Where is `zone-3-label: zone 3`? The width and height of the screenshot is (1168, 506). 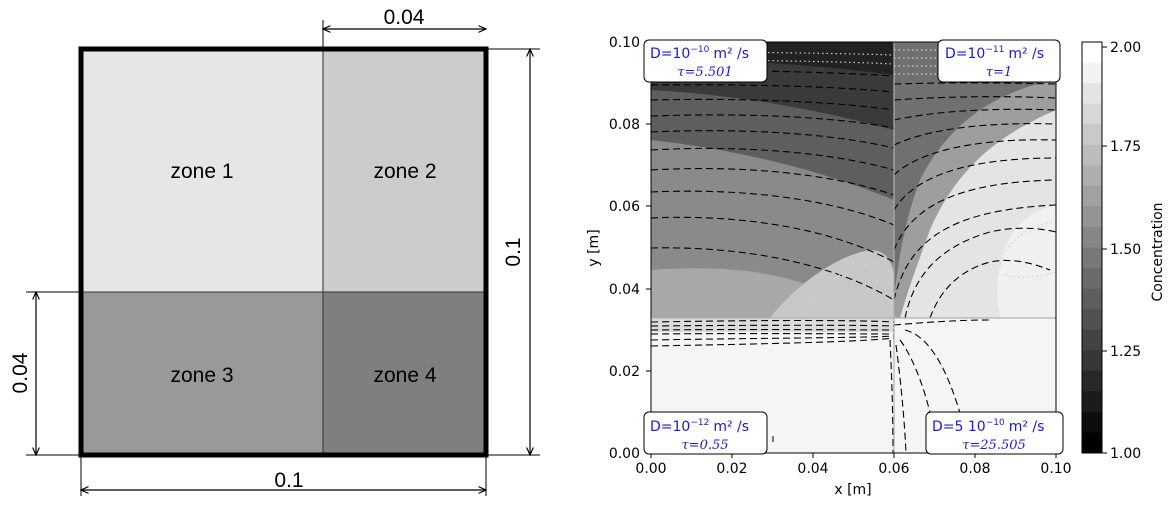
zone-3-label: zone 3 is located at coordinates (201, 375).